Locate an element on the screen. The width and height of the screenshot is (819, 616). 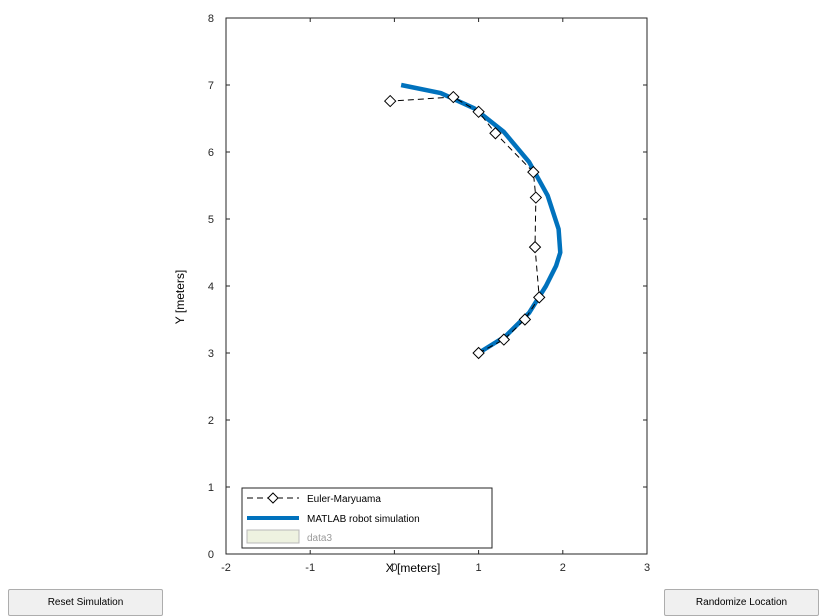
x-tick-label: 1 is located at coordinates (479, 568).